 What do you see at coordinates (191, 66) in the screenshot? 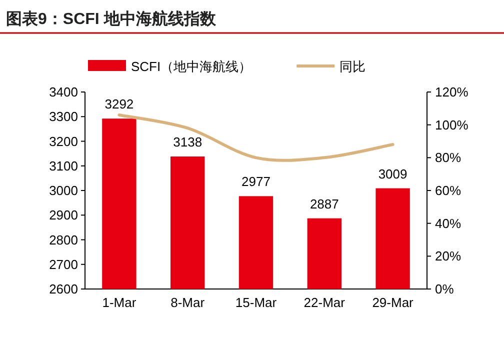
I see `legend-label: SCFI（地中海航线）` at bounding box center [191, 66].